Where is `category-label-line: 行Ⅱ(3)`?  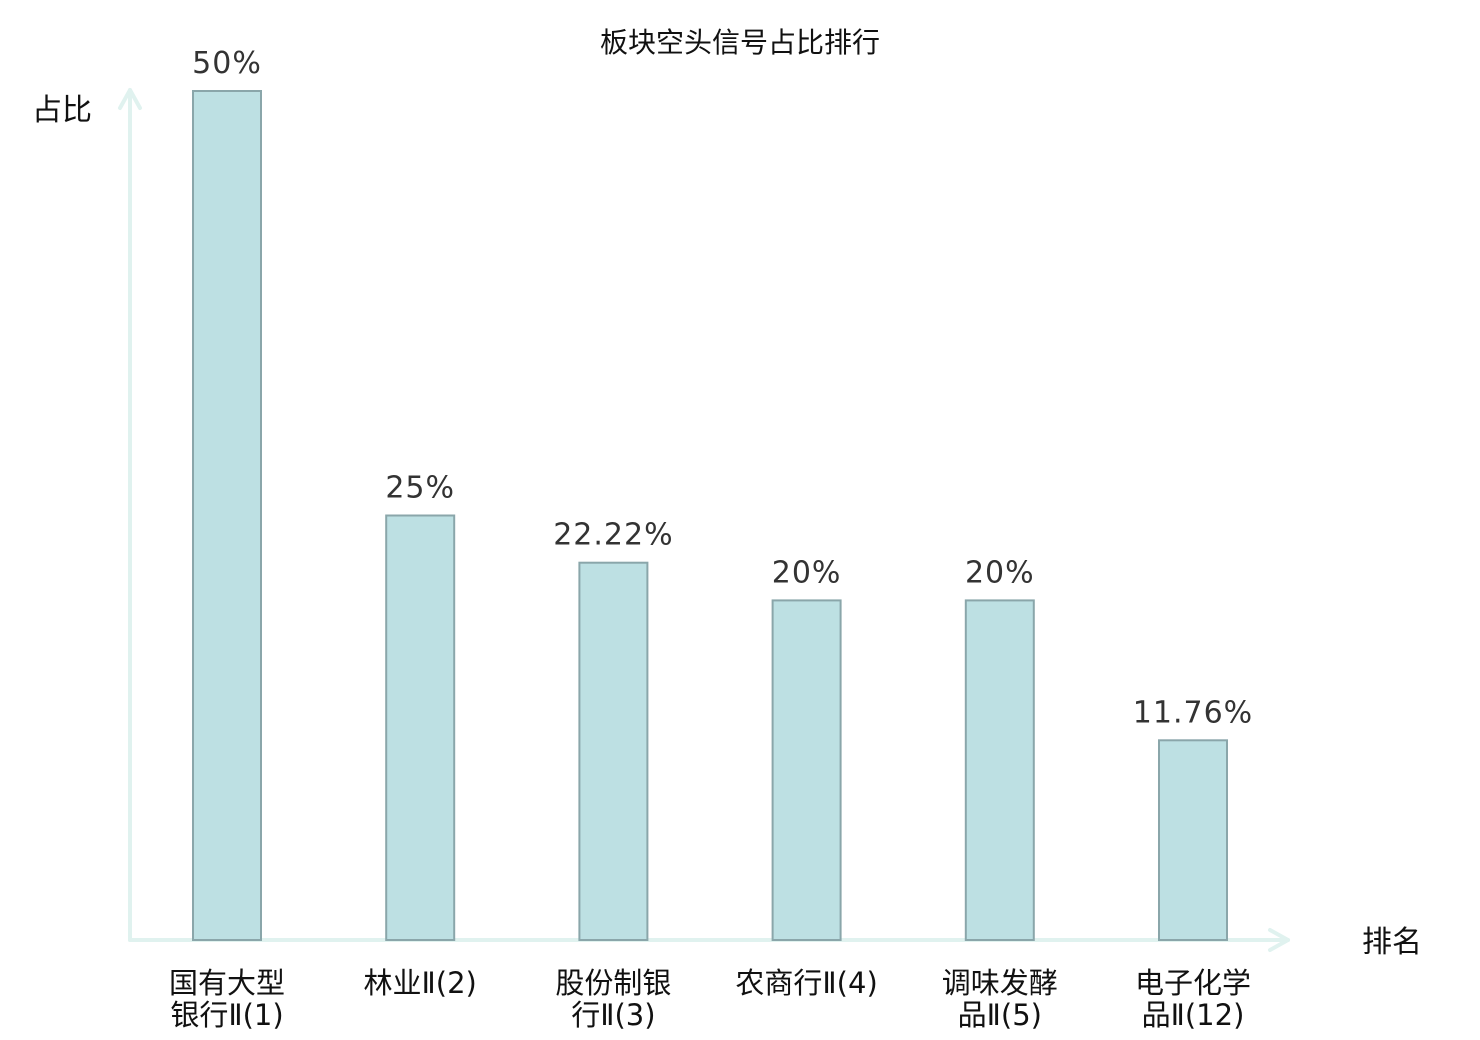
category-label-line: 行Ⅱ(3) is located at coordinates (613, 1015).